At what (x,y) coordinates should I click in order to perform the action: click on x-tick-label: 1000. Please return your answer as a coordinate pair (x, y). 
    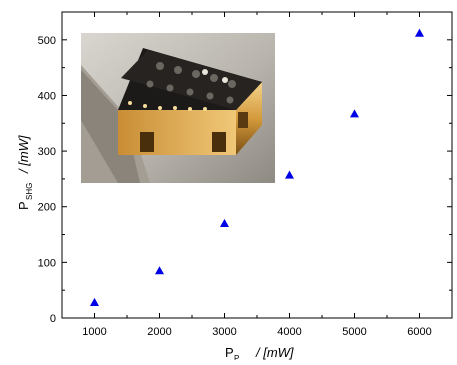
    Looking at the image, I should click on (94, 332).